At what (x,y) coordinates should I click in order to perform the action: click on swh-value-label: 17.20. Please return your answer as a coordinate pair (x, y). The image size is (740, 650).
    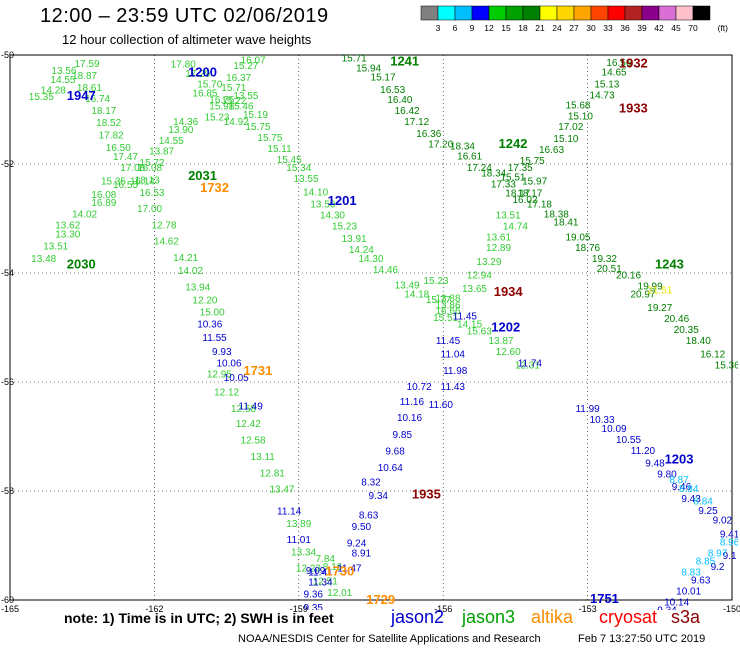
    Looking at the image, I should click on (440, 145).